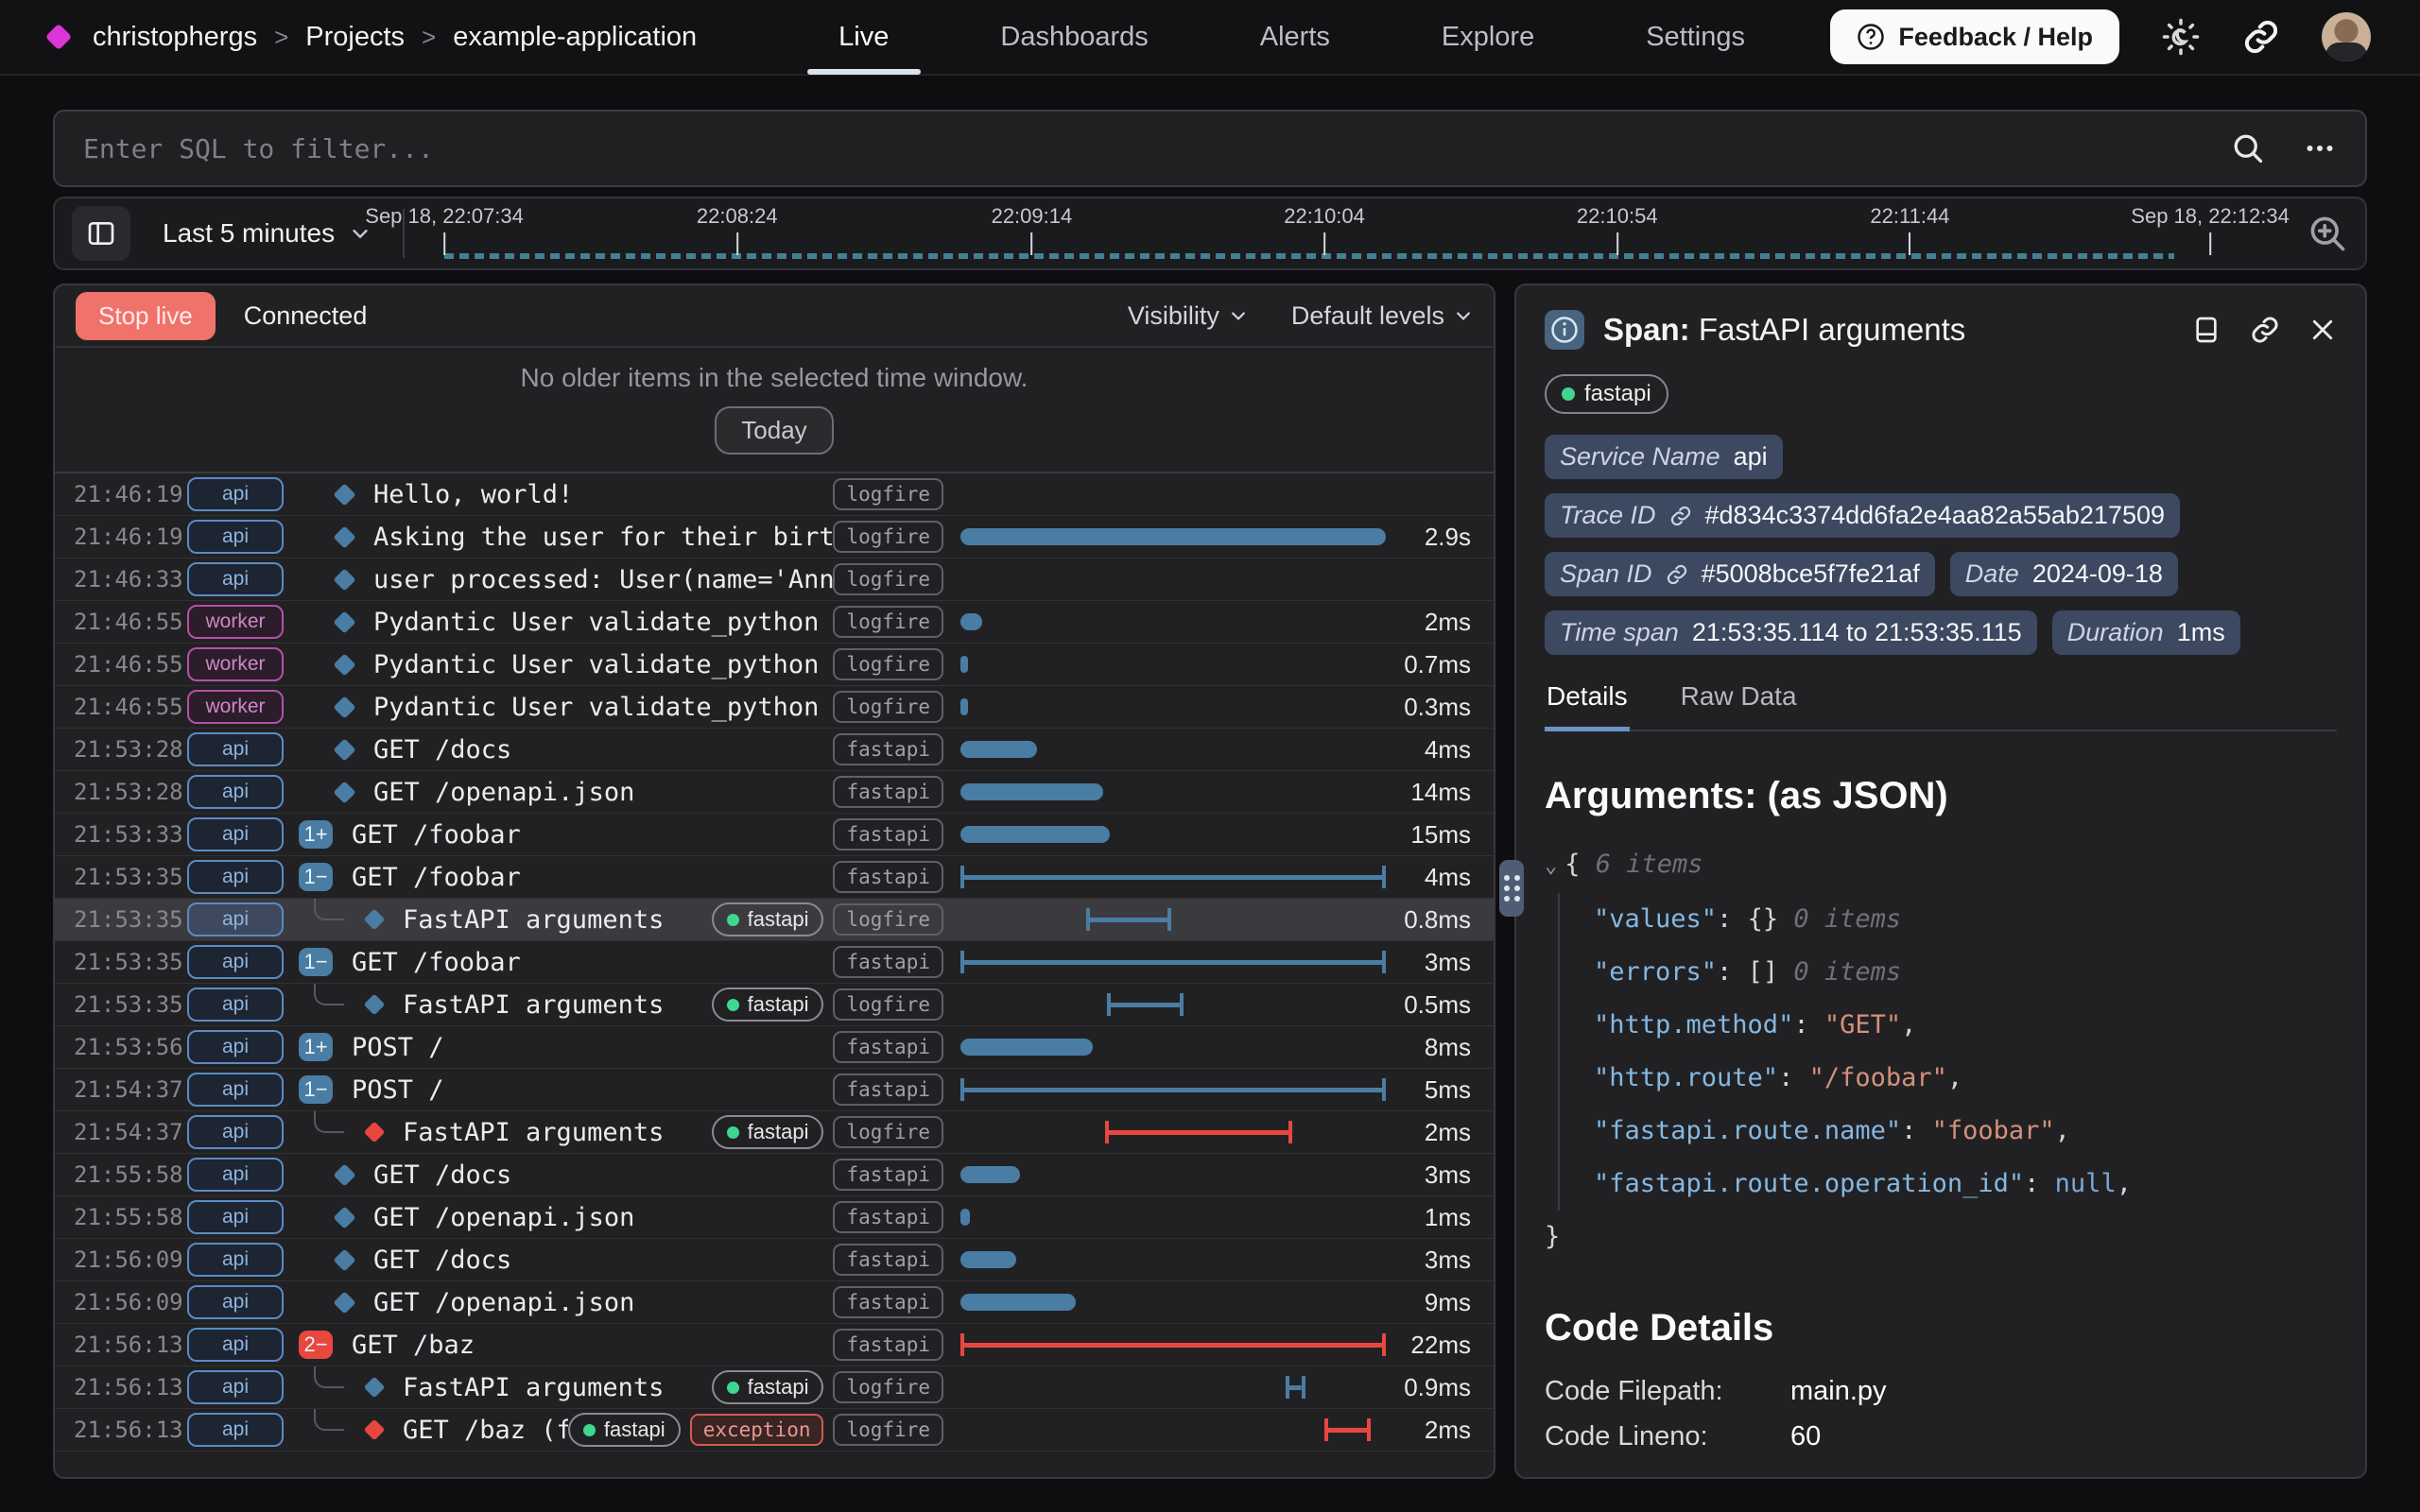 The image size is (2420, 1512). I want to click on panel-resize-handle, so click(1511, 888).